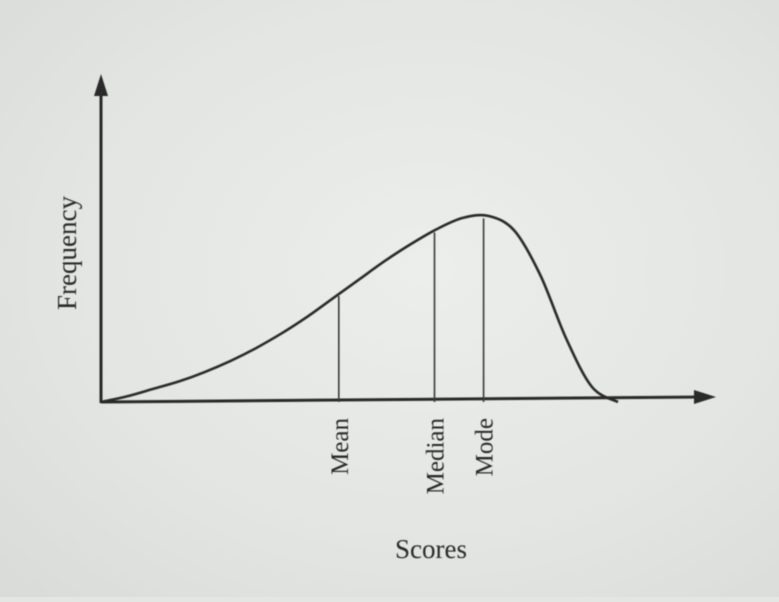  I want to click on marker-label-median: Median, so click(436, 456).